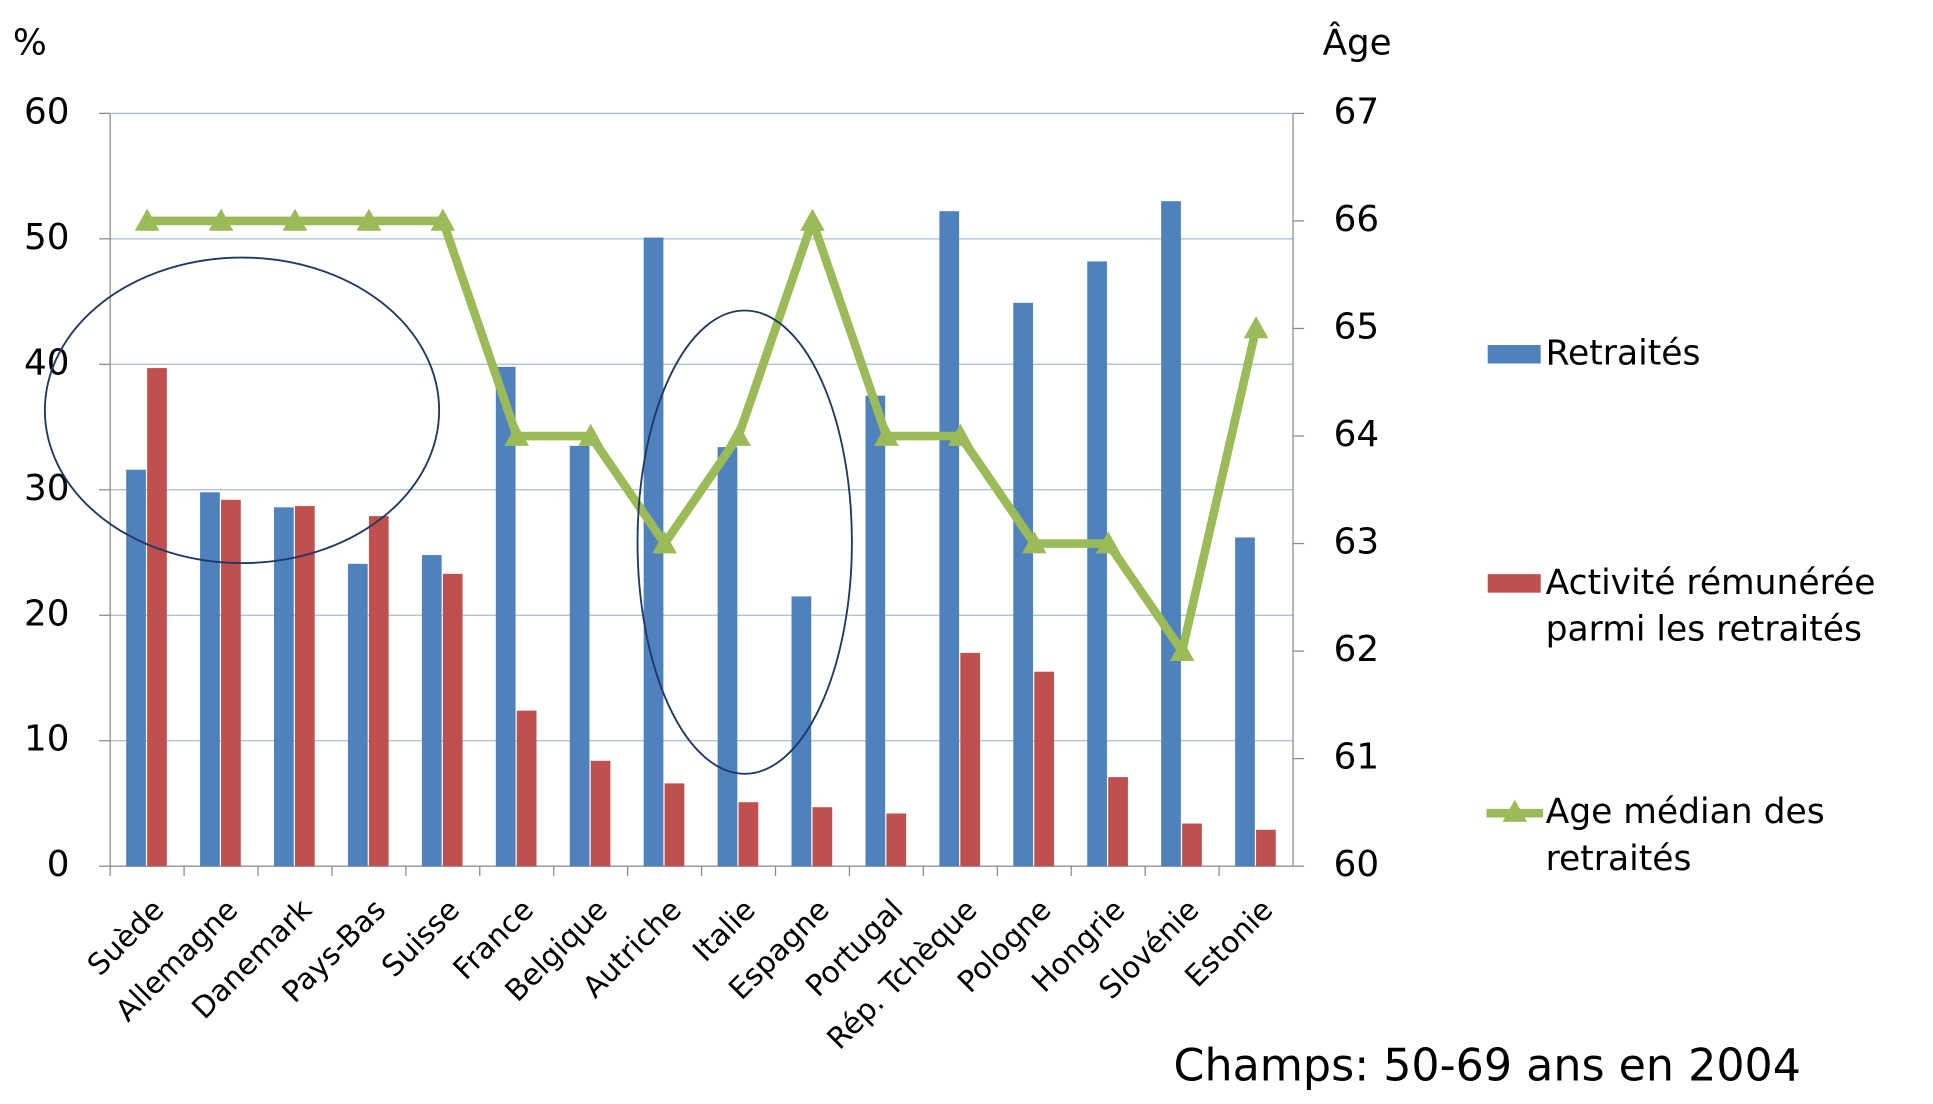 The image size is (1933, 1104). I want to click on y-tick-label: 50, so click(46, 237).